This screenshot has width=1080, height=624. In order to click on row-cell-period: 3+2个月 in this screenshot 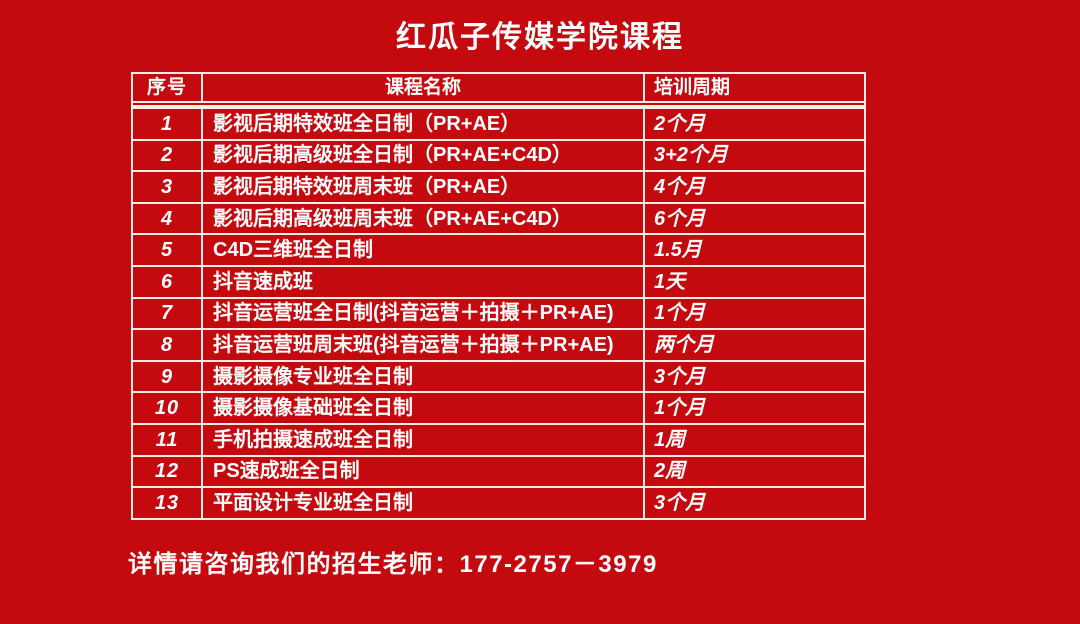, I will do `click(691, 155)`.